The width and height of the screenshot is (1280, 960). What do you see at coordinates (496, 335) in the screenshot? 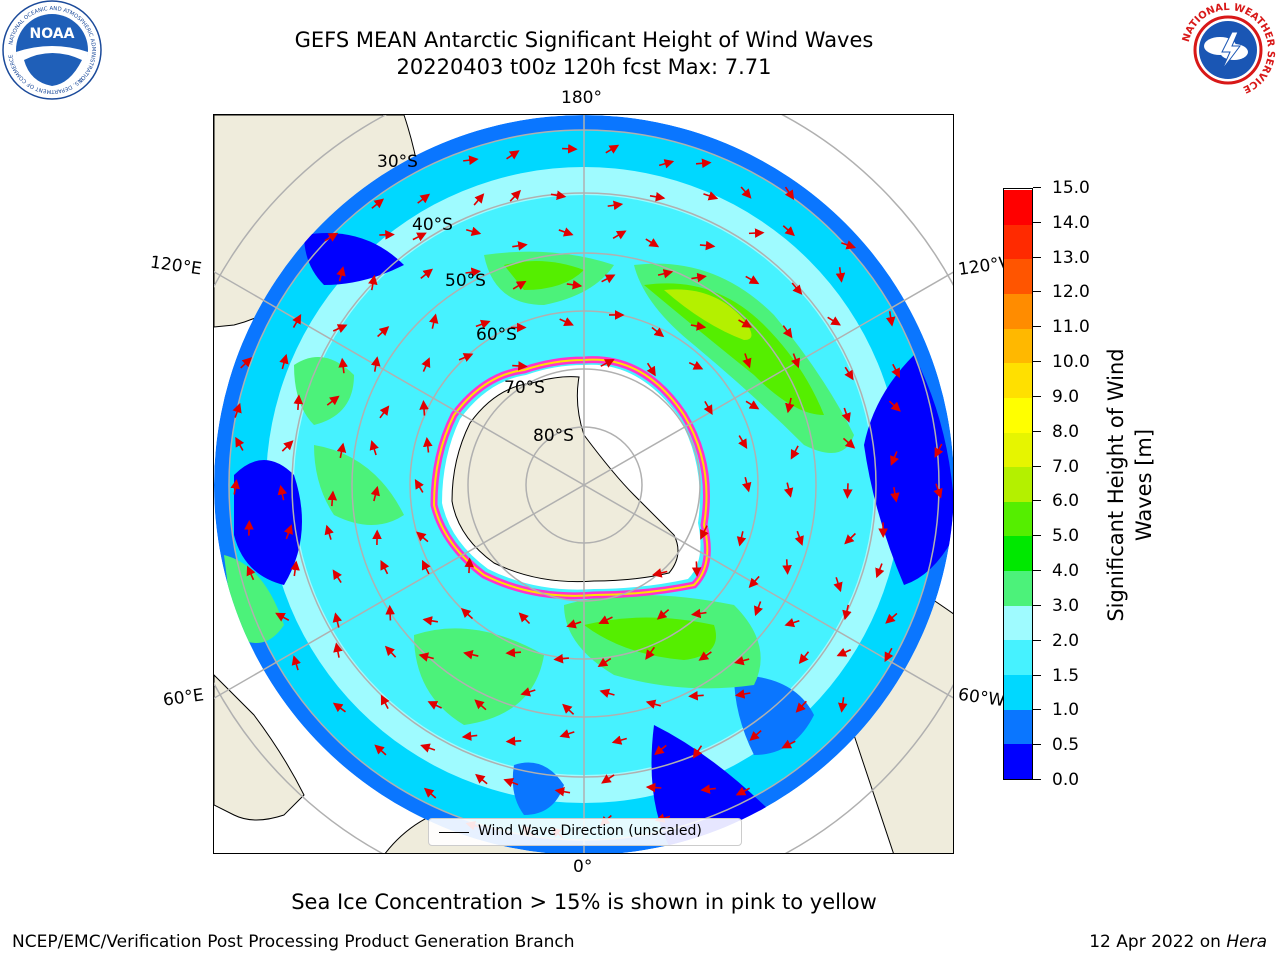
I see `lat-label-60s: 60°S` at bounding box center [496, 335].